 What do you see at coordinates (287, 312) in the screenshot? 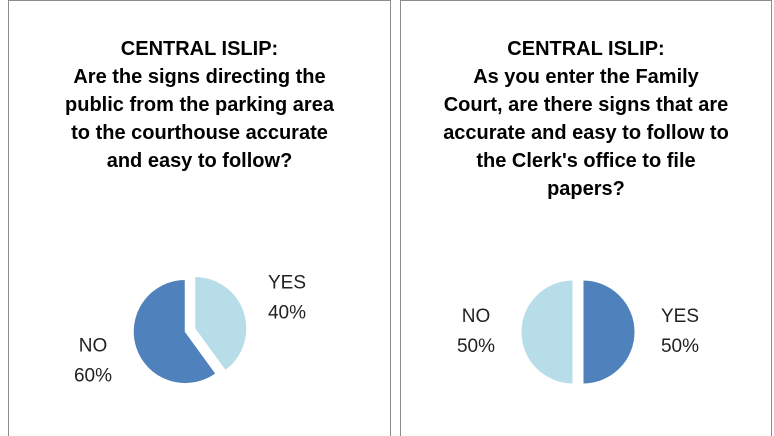
I see `slice-value-label: 40%` at bounding box center [287, 312].